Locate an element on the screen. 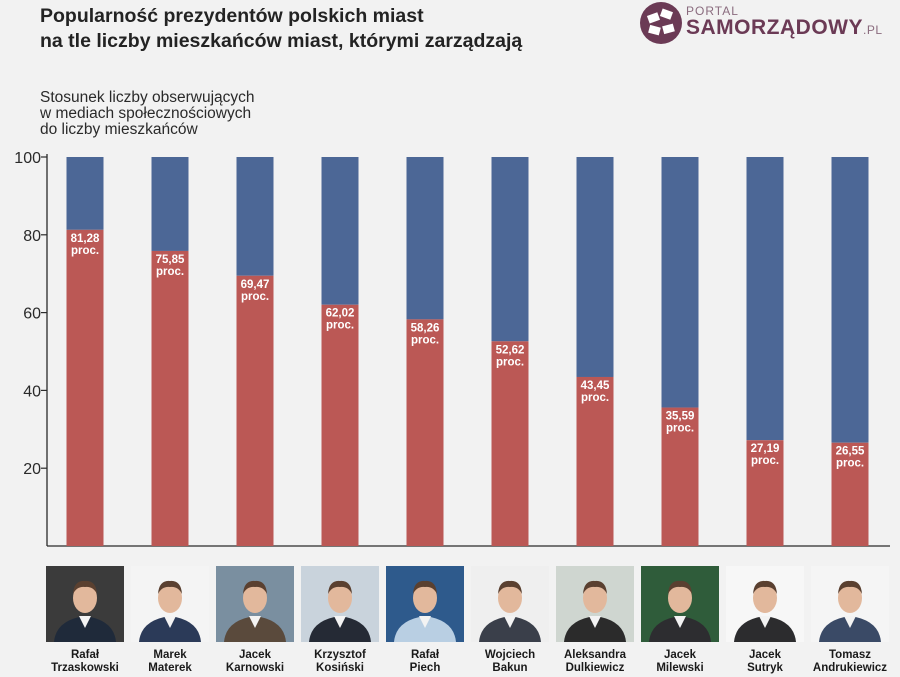 The image size is (900, 677). mayor-card: Jacek Sutryk is located at coordinates (765, 620).